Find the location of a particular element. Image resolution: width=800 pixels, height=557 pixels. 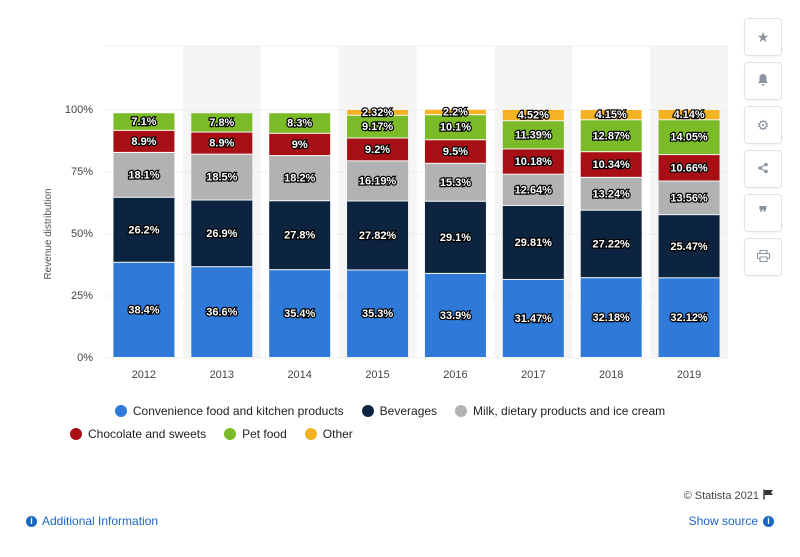

notification-button is located at coordinates (763, 81).